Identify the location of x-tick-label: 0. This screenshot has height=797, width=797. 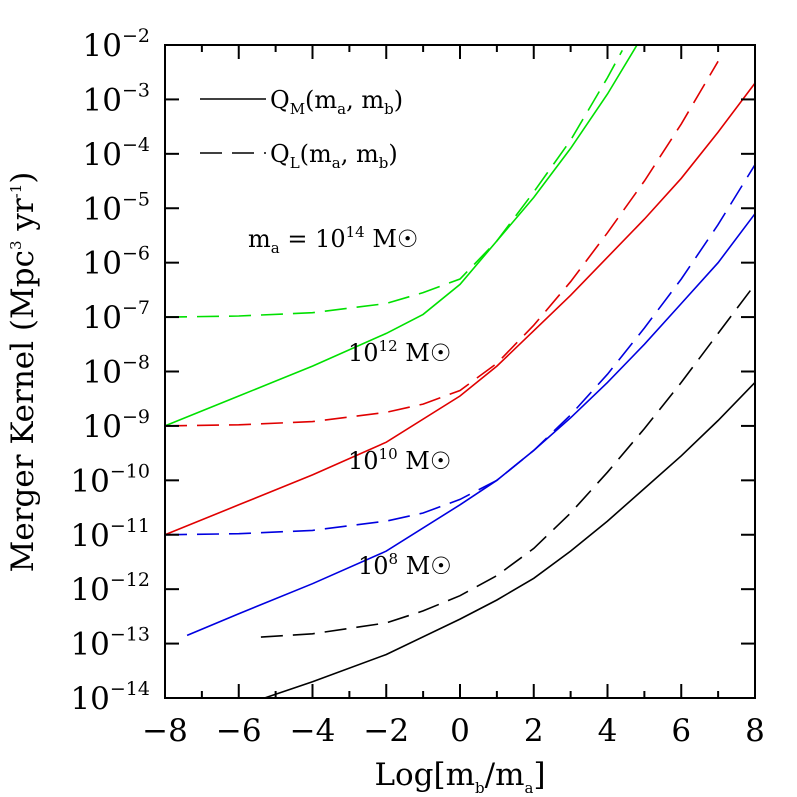
(460, 731).